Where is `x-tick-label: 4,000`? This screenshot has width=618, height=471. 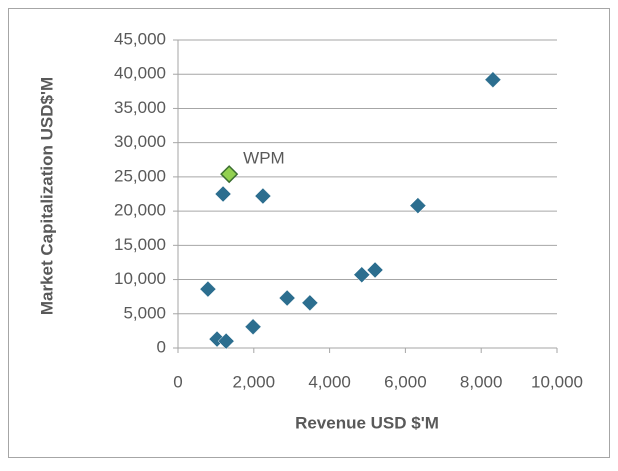 x-tick-label: 4,000 is located at coordinates (329, 381).